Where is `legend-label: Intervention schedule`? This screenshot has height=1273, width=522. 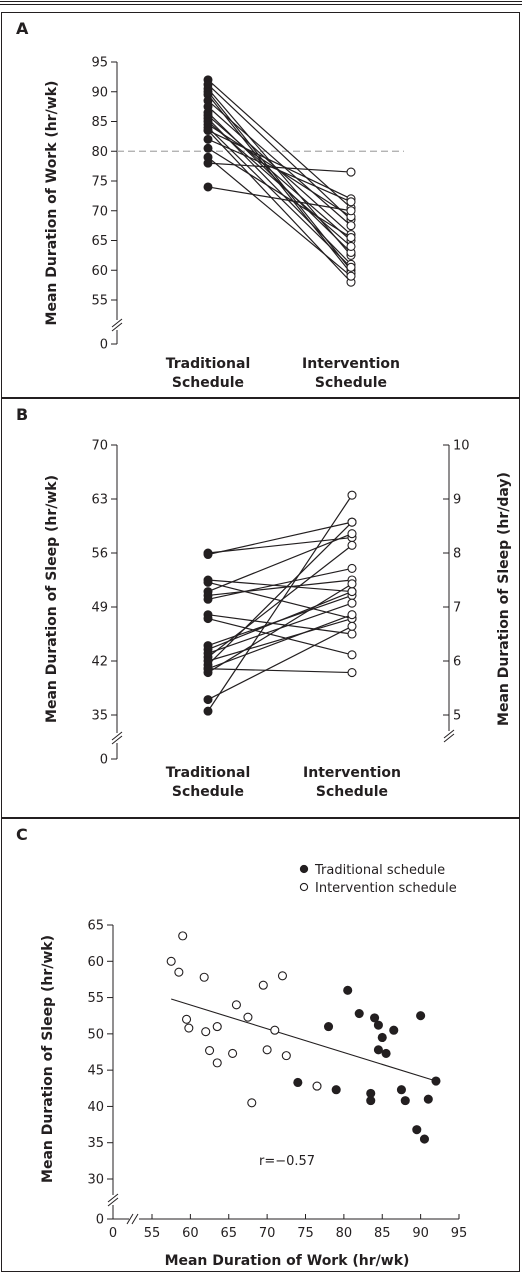
legend-label: Intervention schedule is located at coordinates (386, 888).